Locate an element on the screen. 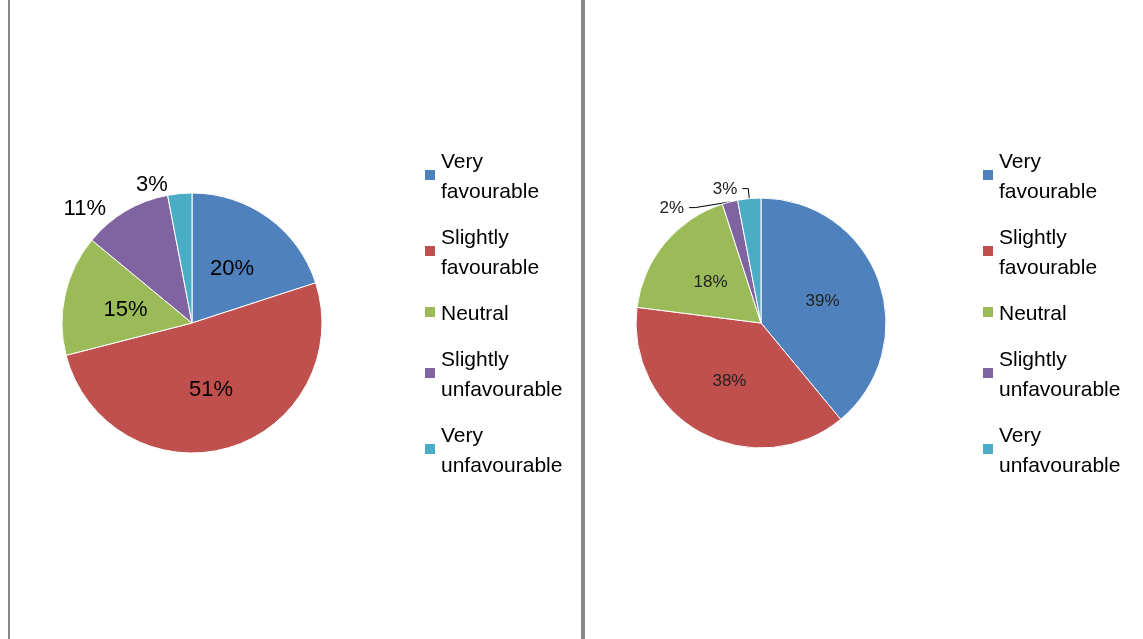 The width and height of the screenshot is (1143, 639). data-label: 20% is located at coordinates (231, 268).